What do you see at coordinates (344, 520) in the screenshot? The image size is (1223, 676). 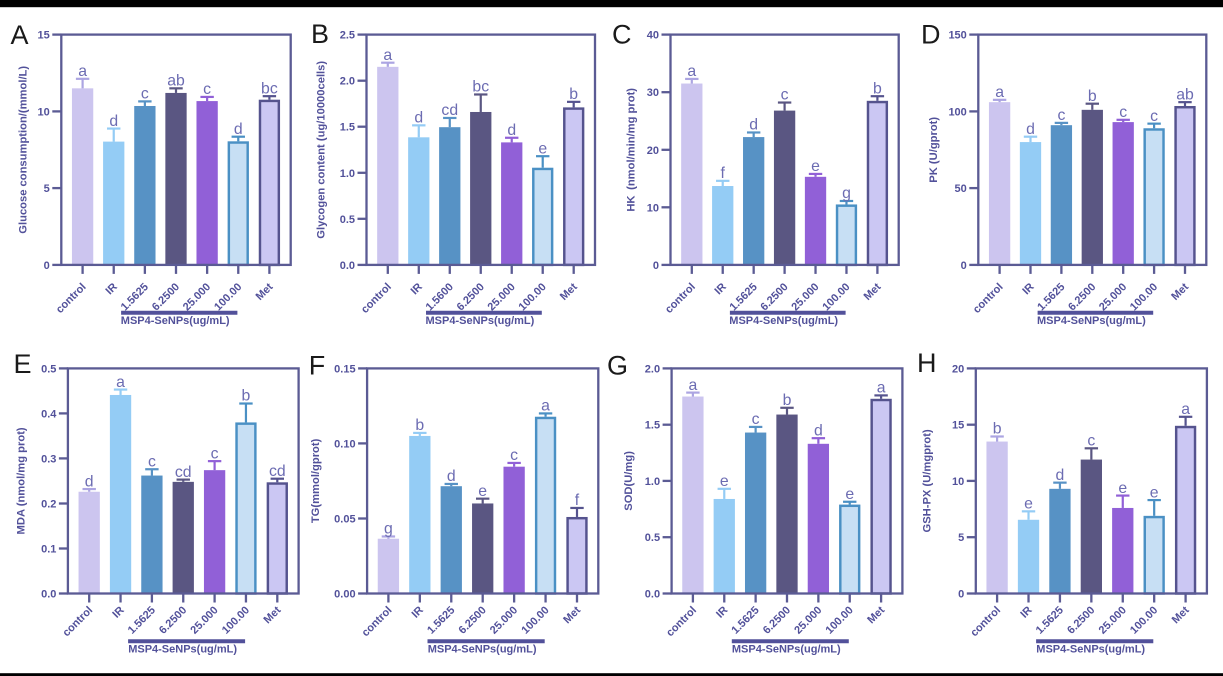 I see `svg-text: 0.05` at bounding box center [344, 520].